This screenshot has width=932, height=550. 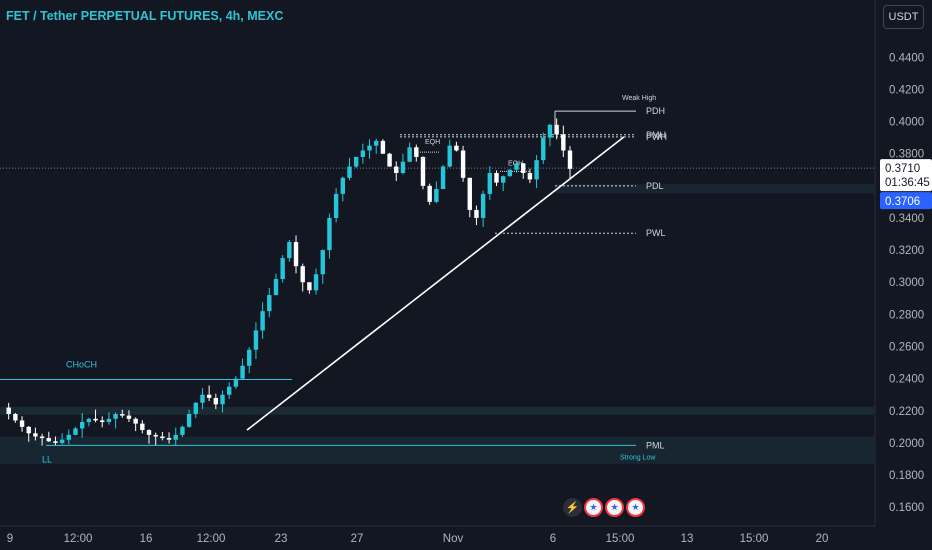 What do you see at coordinates (906, 283) in the screenshot?
I see `y-tick-label: 0.3000` at bounding box center [906, 283].